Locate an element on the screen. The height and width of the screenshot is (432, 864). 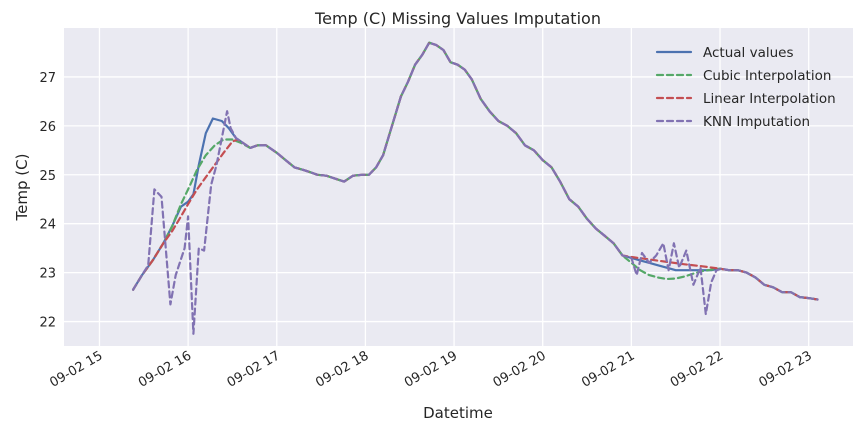
y-axis-ticks: 22 23 24 25 26 27 is located at coordinates (47, 201).